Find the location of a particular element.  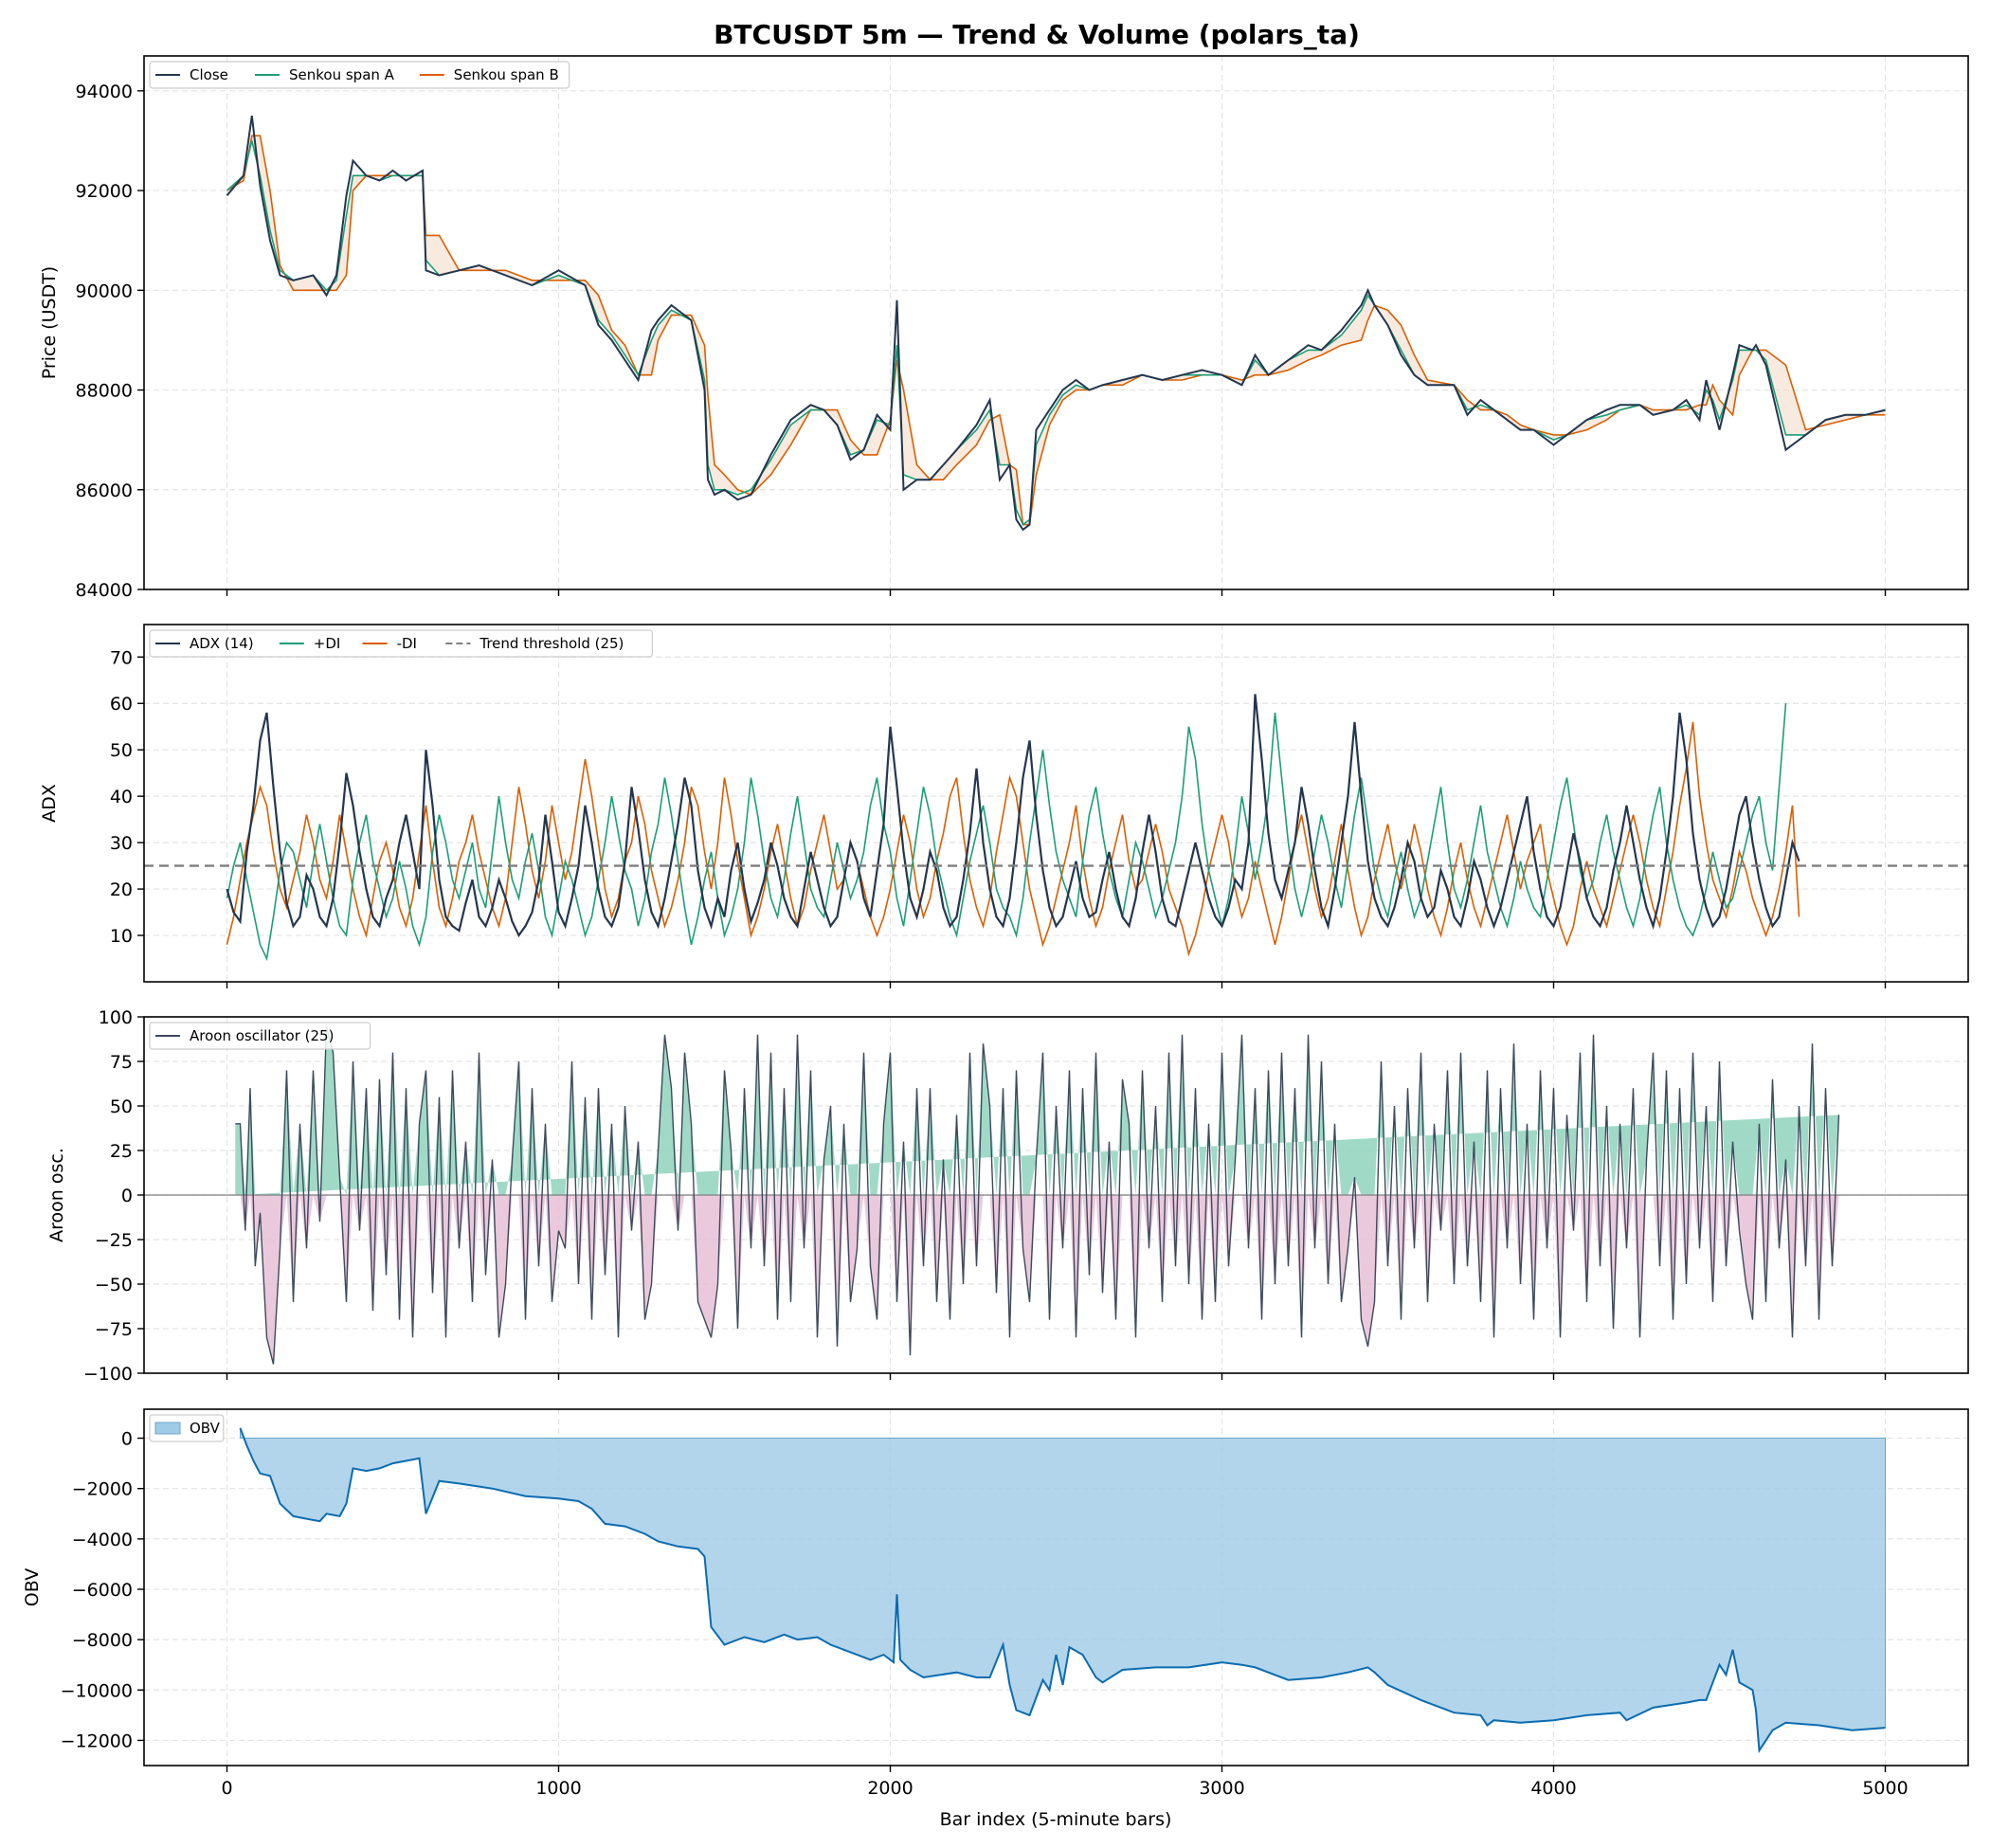

obv-legend: OBV is located at coordinates (187, 1428).